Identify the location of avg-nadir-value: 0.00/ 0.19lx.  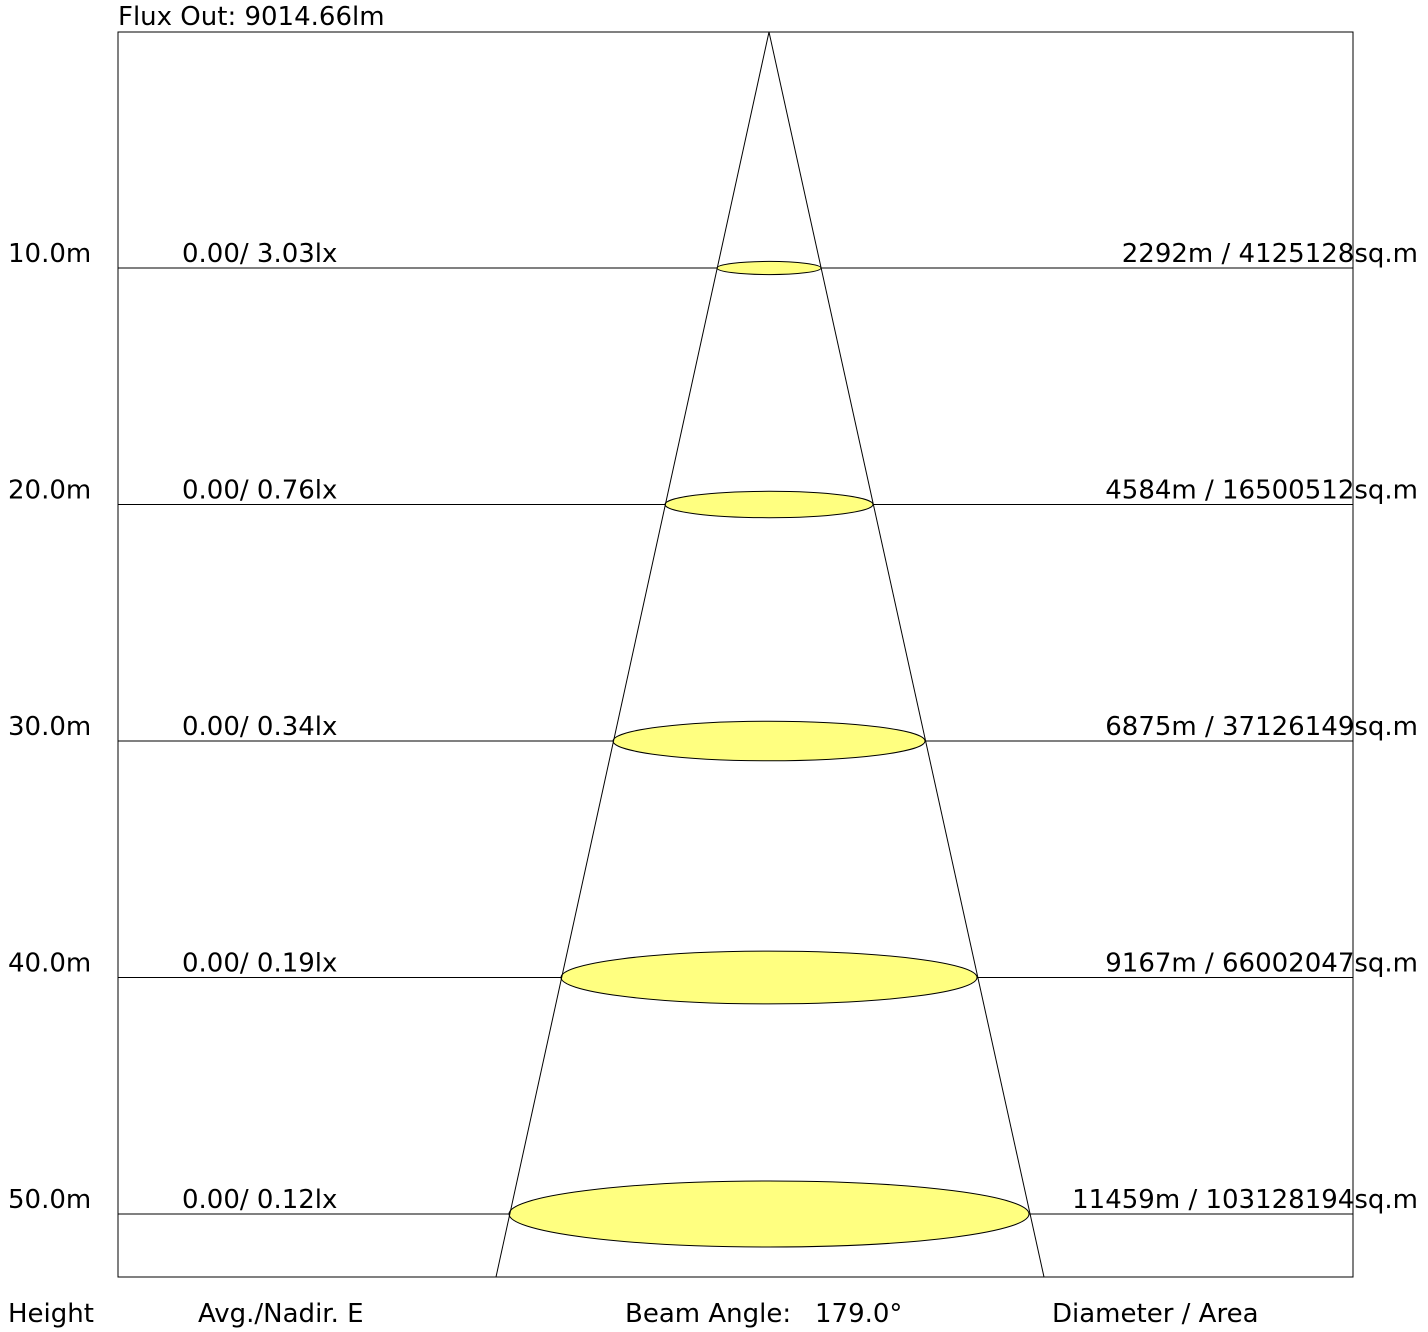
(259, 964).